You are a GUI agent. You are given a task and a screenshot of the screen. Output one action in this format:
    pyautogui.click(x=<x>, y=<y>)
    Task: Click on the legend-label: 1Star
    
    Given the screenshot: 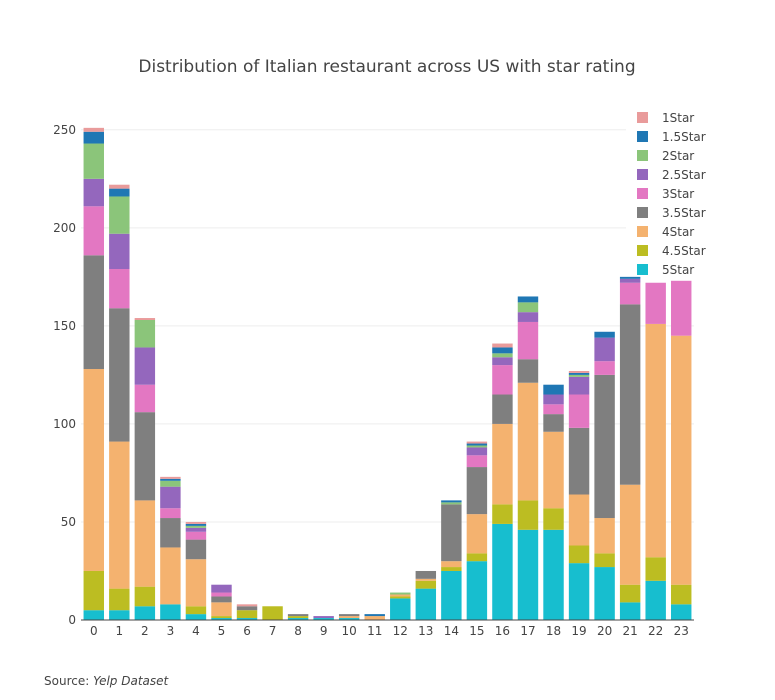 What is the action you would take?
    pyautogui.click(x=678, y=118)
    